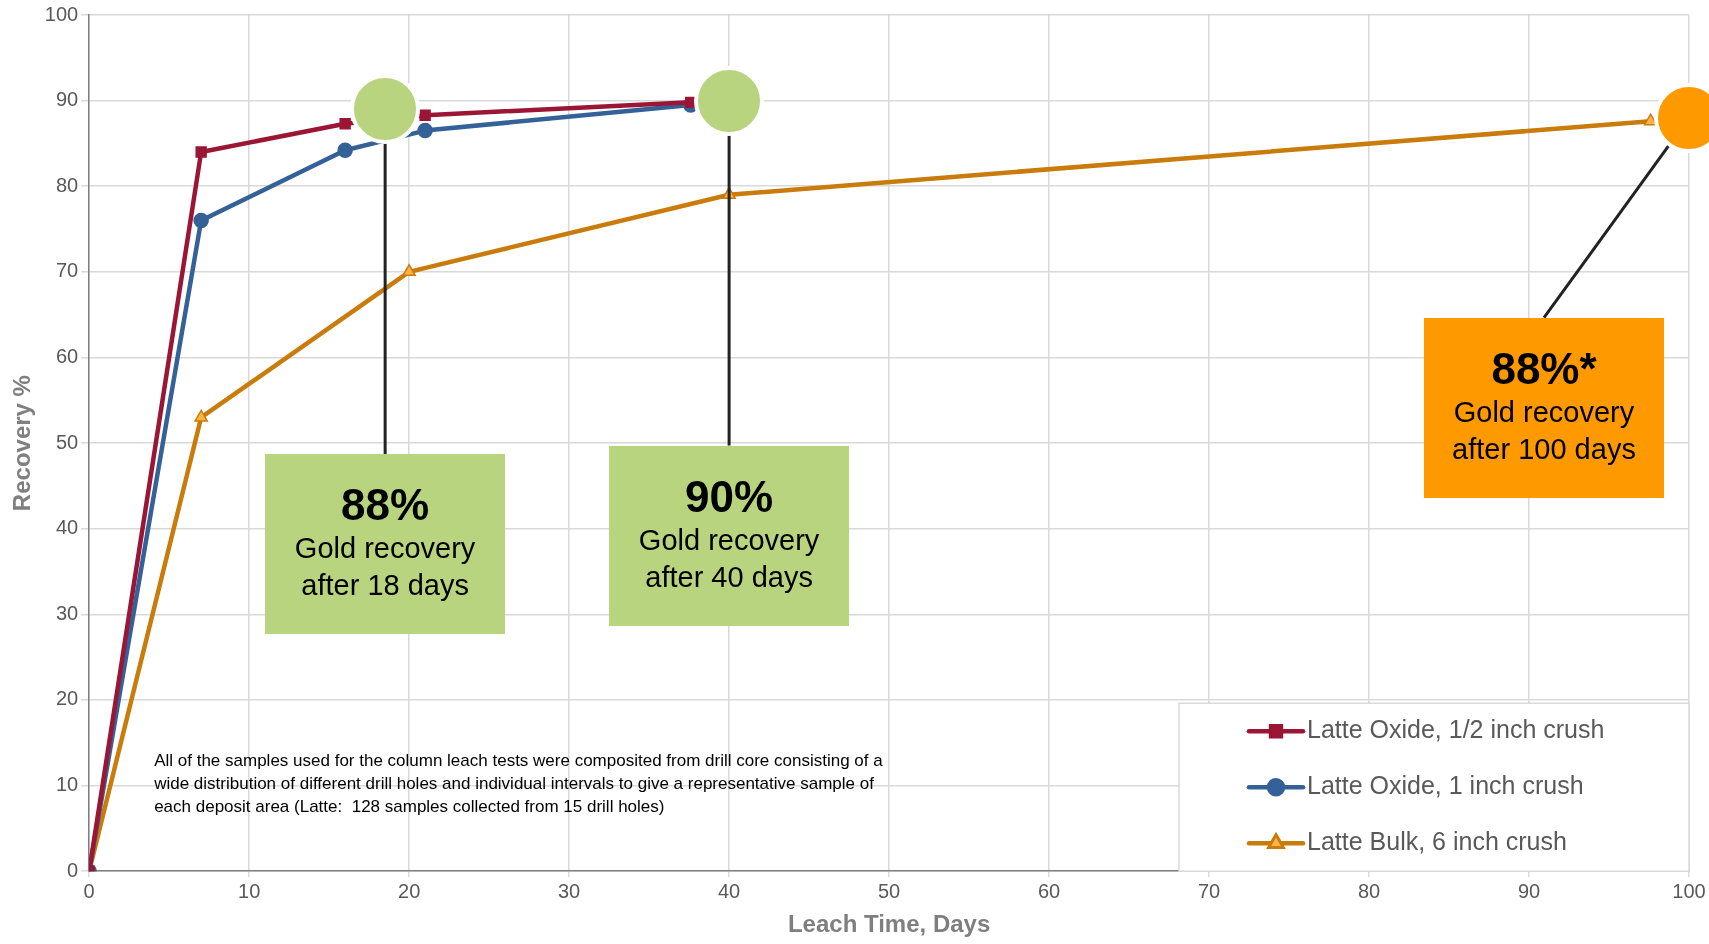 The height and width of the screenshot is (944, 1709). Describe the element at coordinates (889, 890) in the screenshot. I see `x-tick-label: 50` at that location.